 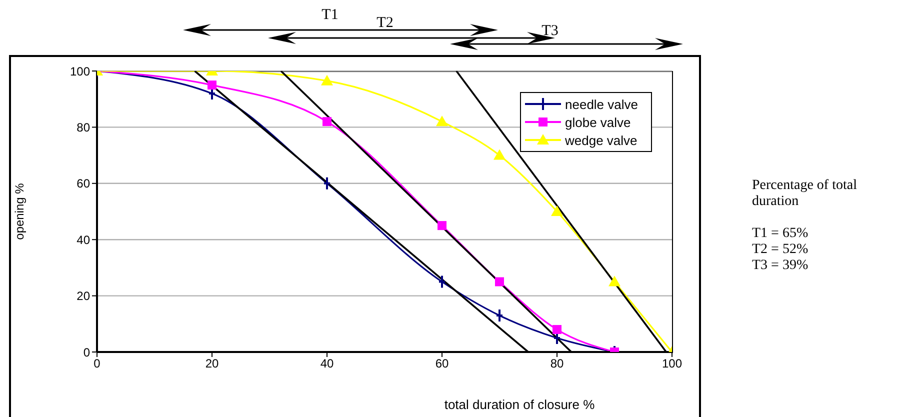 What do you see at coordinates (601, 104) in the screenshot?
I see `legend-label: needle valve` at bounding box center [601, 104].